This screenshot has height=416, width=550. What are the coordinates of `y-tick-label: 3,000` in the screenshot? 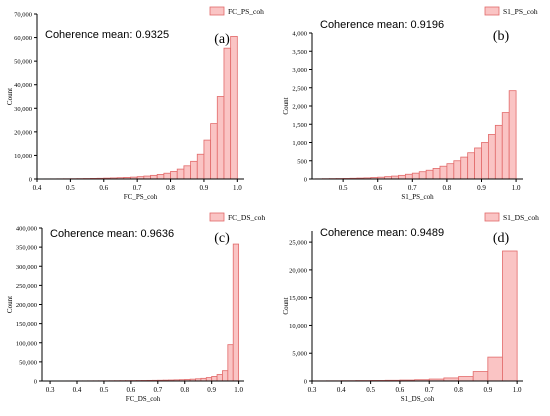 It's located at (299, 70).